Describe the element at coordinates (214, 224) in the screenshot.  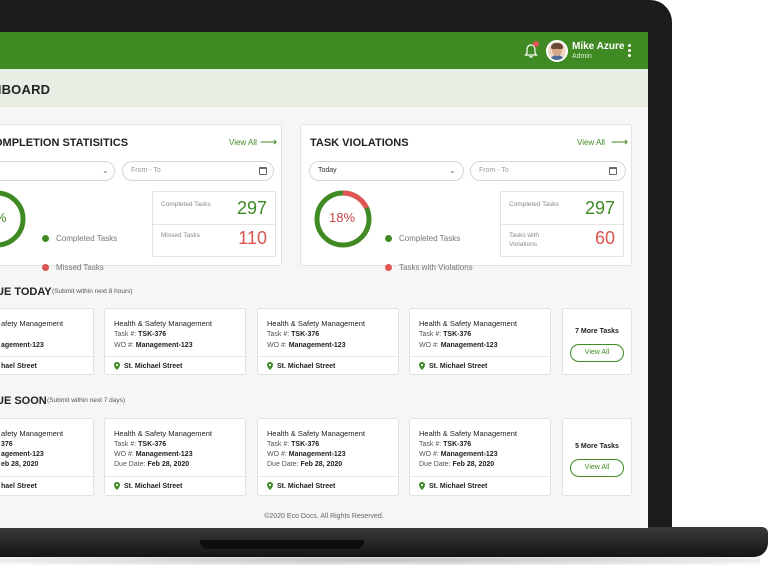
I see `completion-stat-box: Completed Tasks 297 Missed Tasks 110` at that location.